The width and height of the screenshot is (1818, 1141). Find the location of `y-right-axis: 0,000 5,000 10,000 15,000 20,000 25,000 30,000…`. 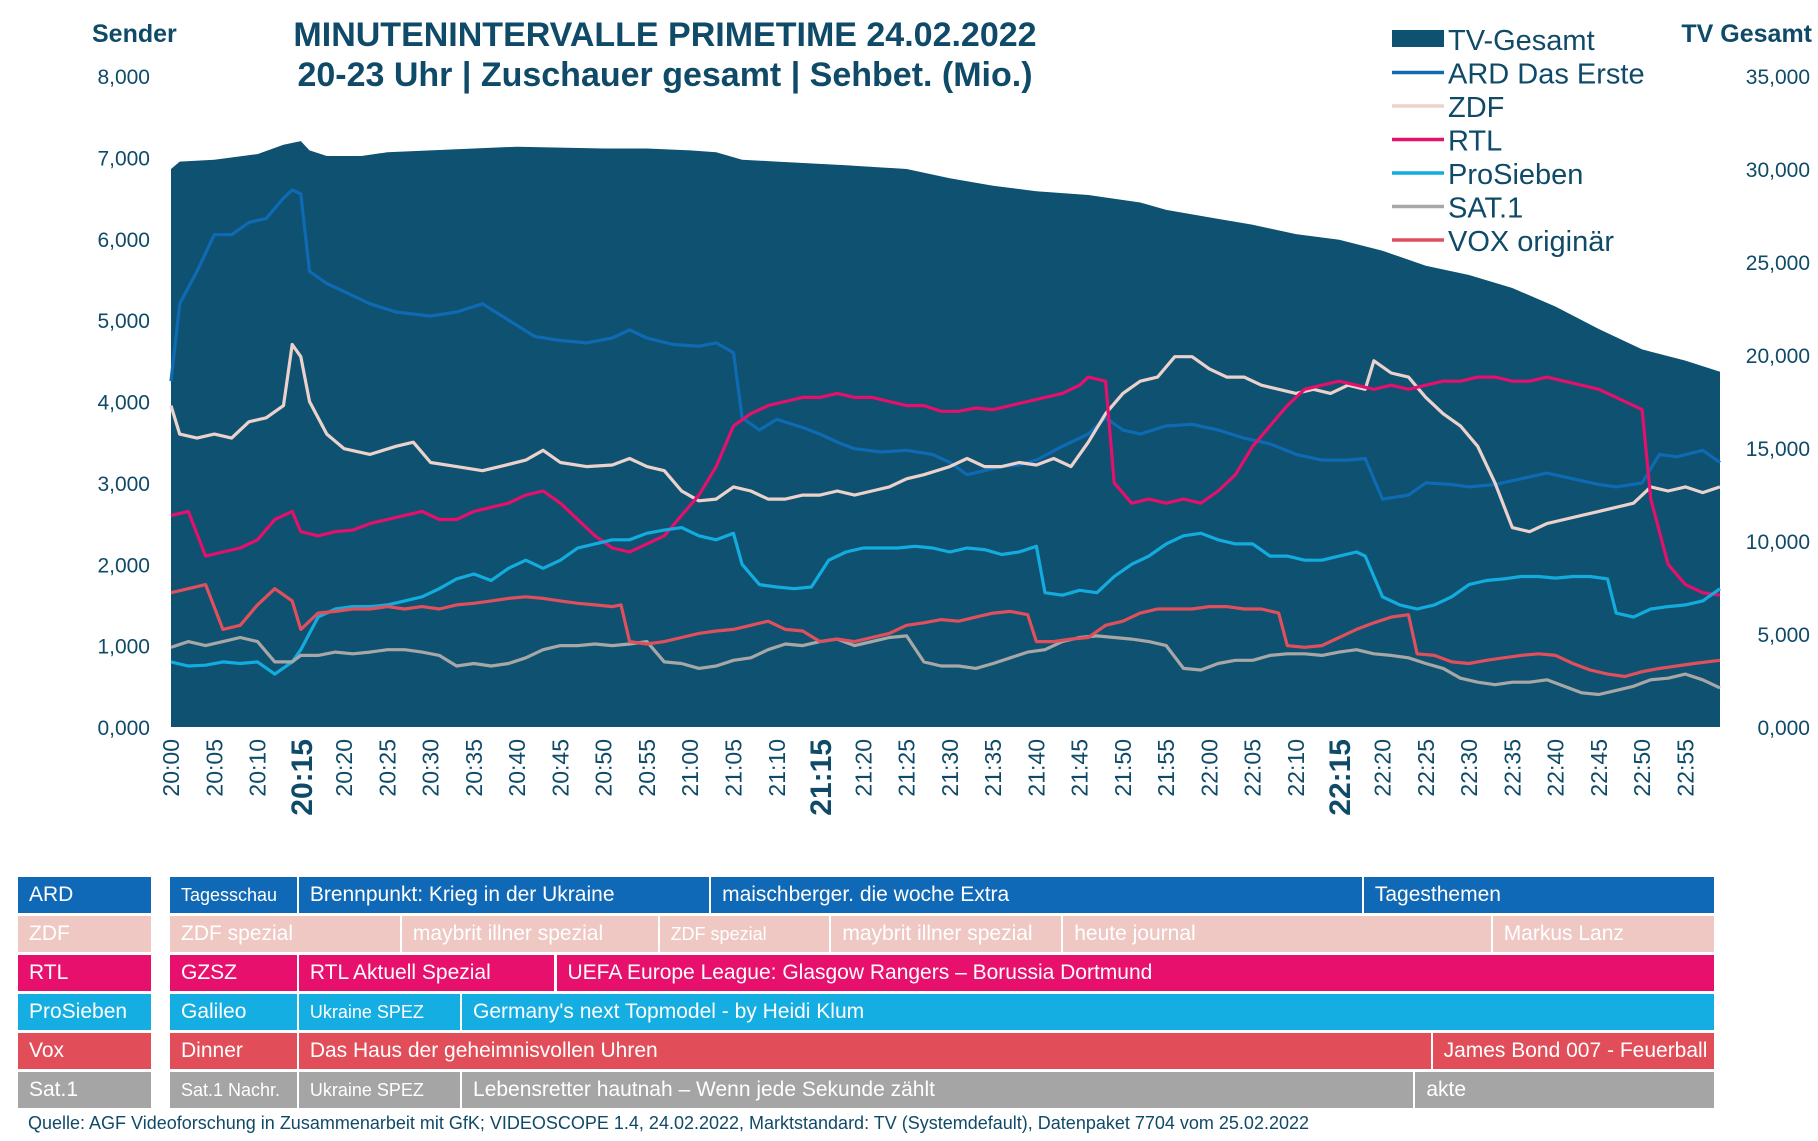

y-right-axis: 0,000 5,000 10,000 15,000 20,000 25,000 30,000… is located at coordinates (1778, 403).